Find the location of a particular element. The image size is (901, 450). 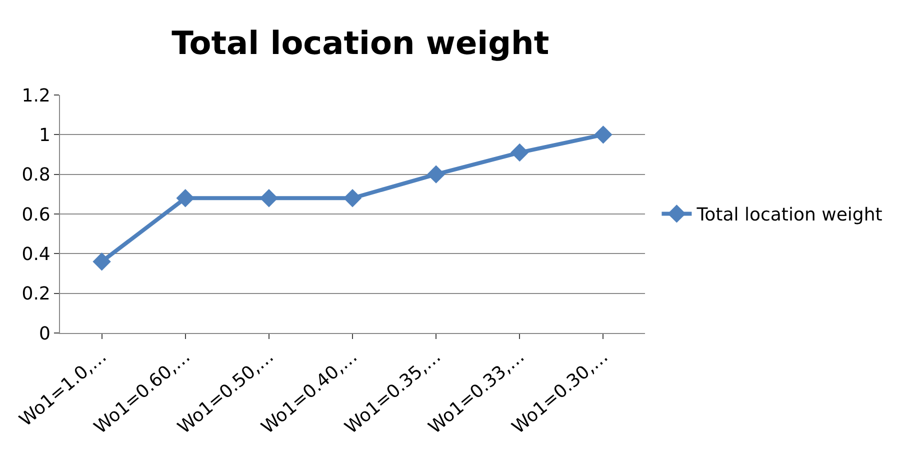

y-tick-label: 0.4 is located at coordinates (36, 254).